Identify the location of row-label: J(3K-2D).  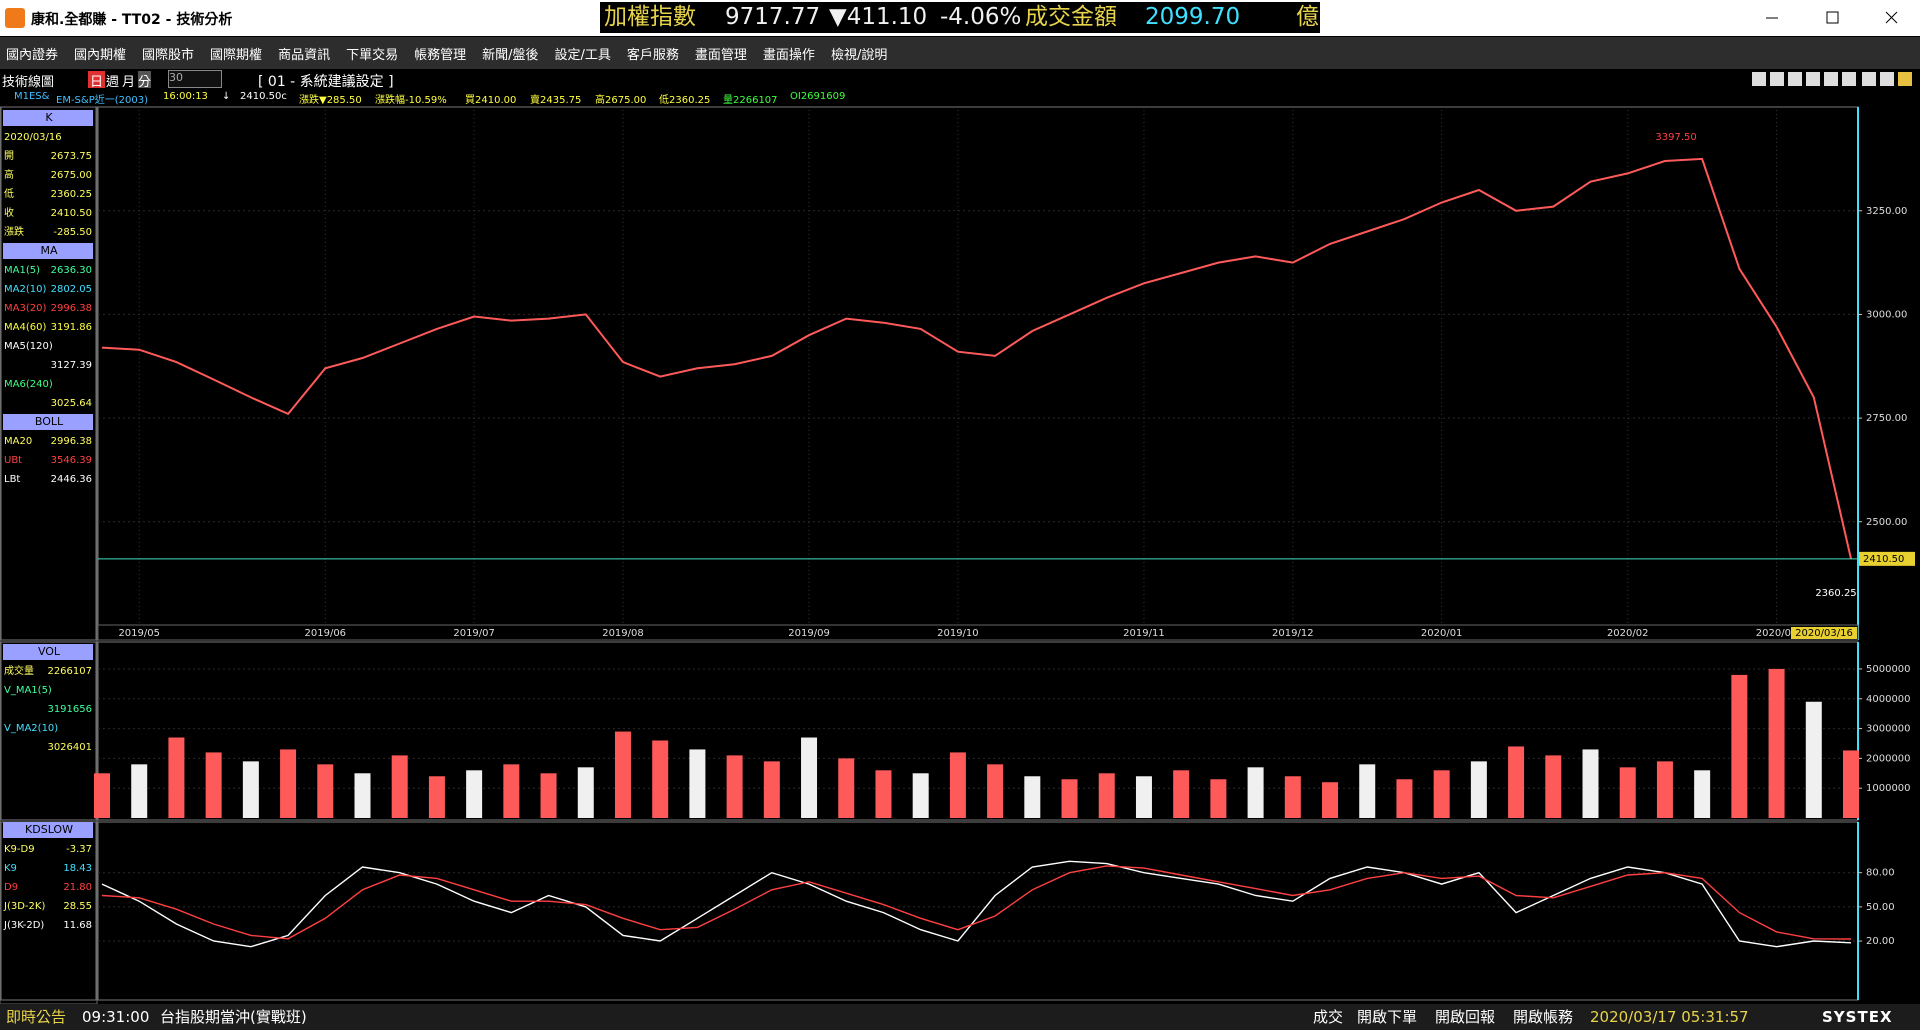
(23, 925).